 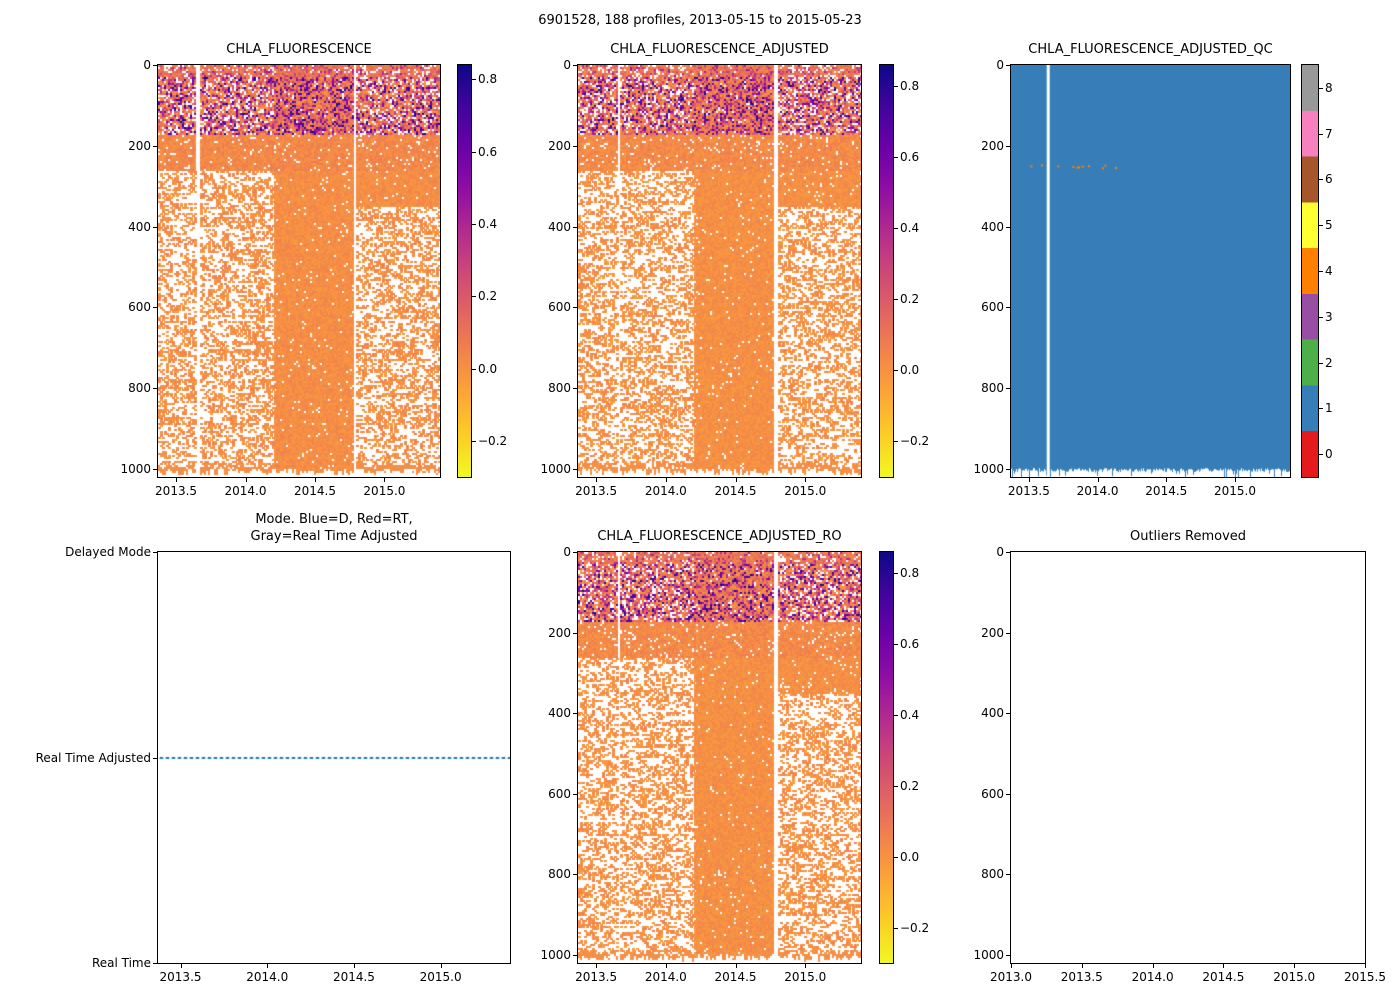 What do you see at coordinates (555, 954) in the screenshot?
I see `y-tick-label: 1000` at bounding box center [555, 954].